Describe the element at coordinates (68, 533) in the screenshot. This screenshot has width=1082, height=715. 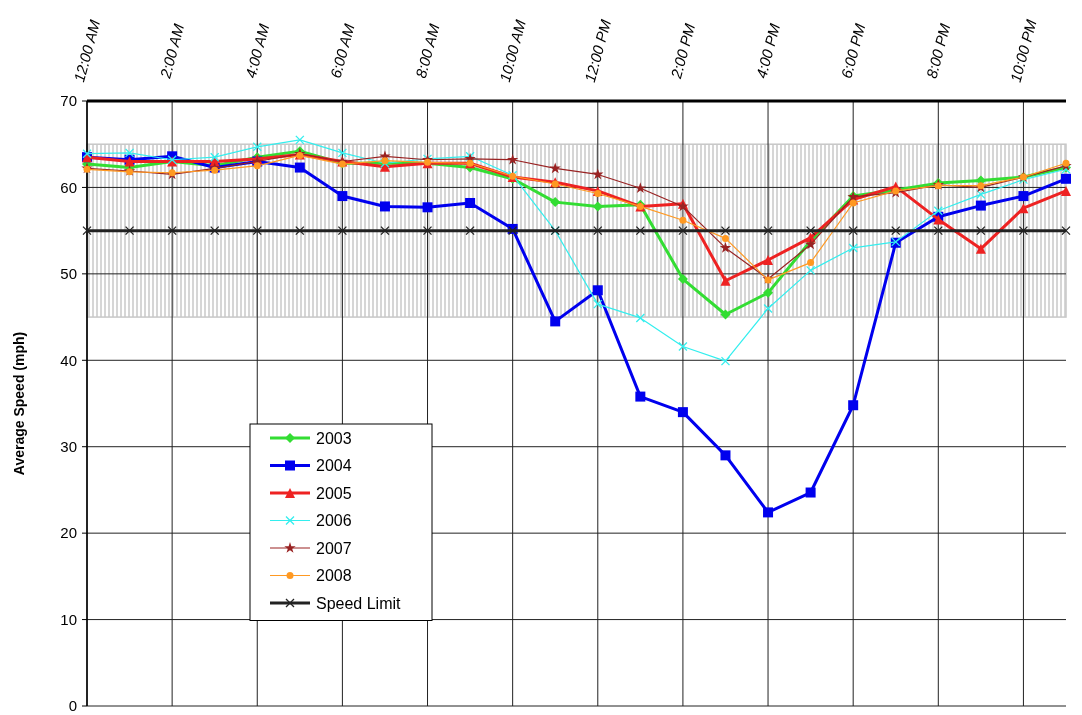
I see `y-tick-label: 20` at that location.